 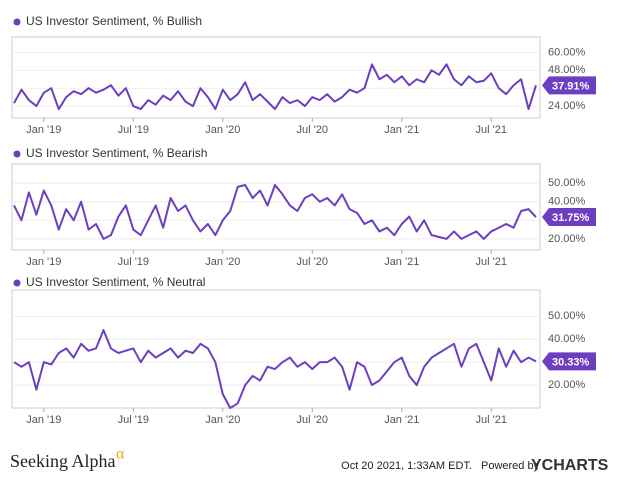 I want to click on powered-by: Powered by, so click(x=510, y=466).